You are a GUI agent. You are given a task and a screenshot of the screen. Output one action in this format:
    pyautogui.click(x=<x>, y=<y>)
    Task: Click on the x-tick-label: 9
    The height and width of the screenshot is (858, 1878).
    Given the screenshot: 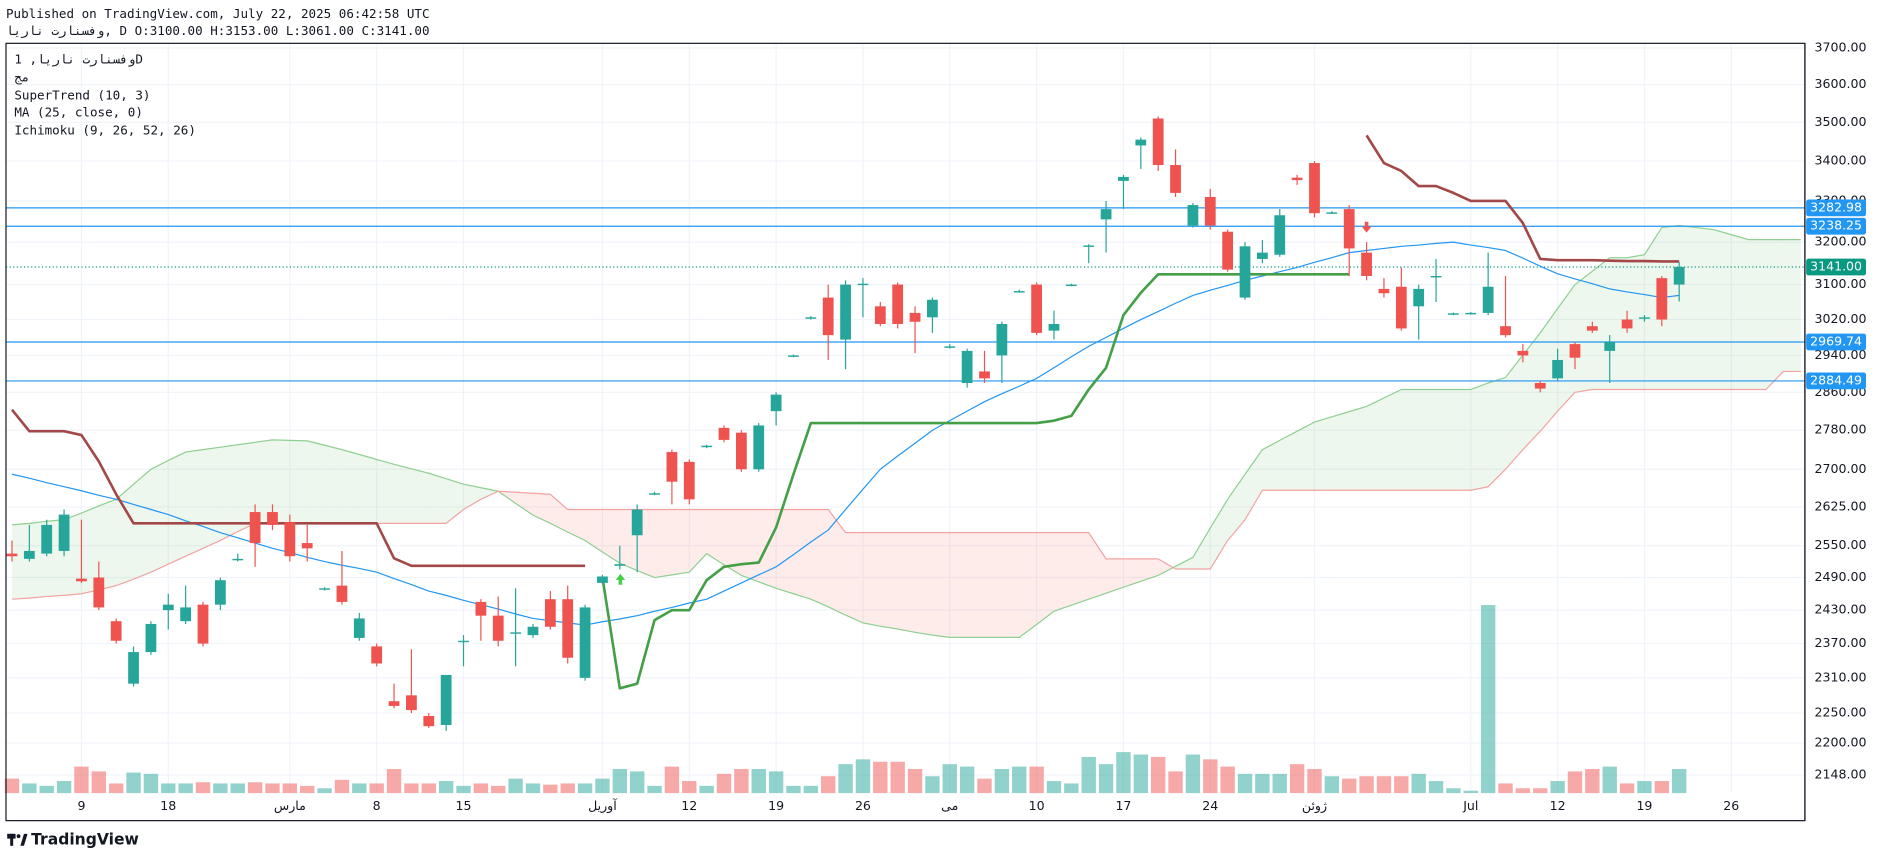 What is the action you would take?
    pyautogui.click(x=81, y=805)
    